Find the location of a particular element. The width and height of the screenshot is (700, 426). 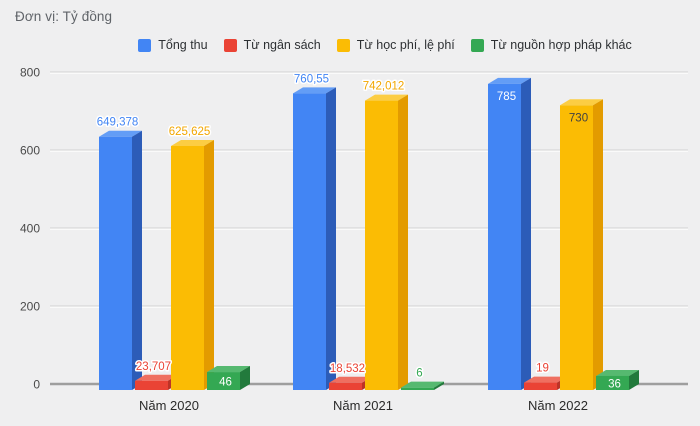

legend-swatch-tu-ngan-sach is located at coordinates (230, 45).